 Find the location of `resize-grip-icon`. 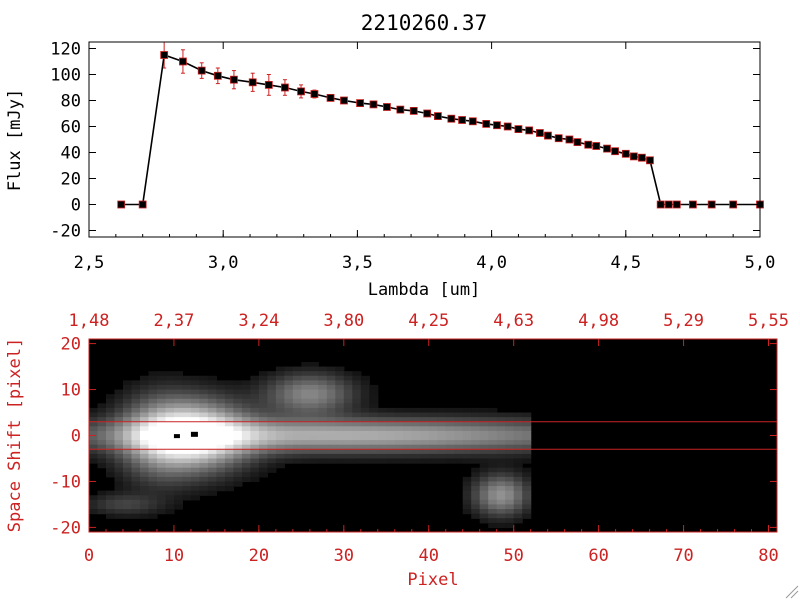

resize-grip-icon is located at coordinates (792, 592).